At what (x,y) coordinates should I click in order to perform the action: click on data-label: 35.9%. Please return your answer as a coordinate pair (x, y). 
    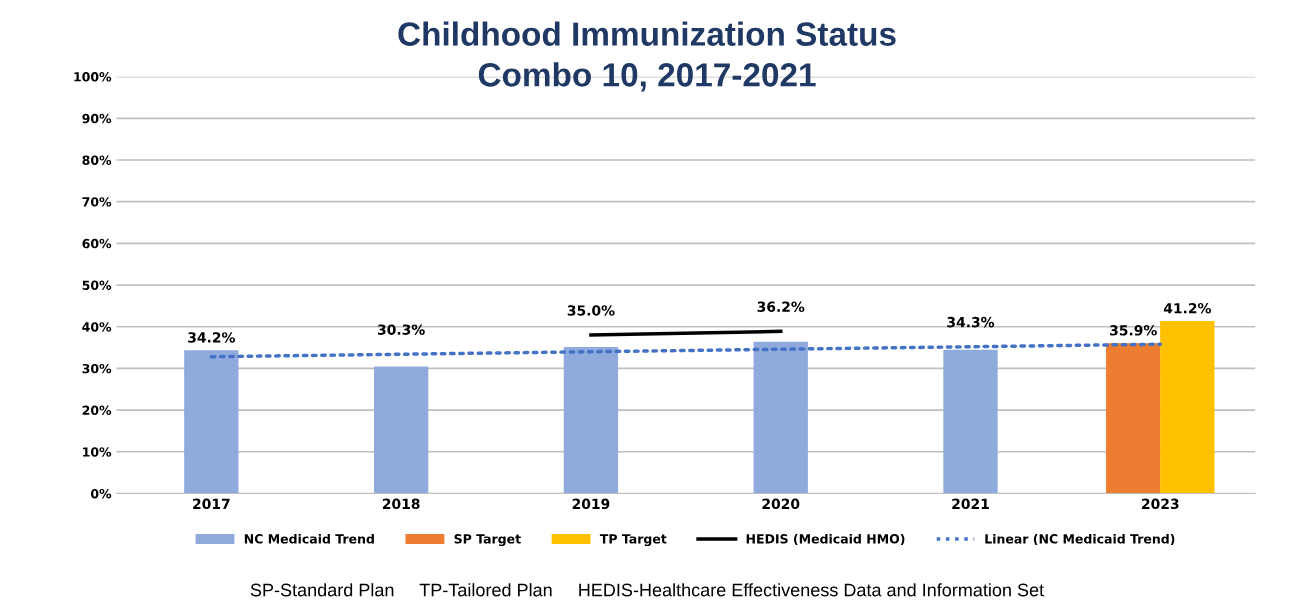
    Looking at the image, I should click on (1133, 330).